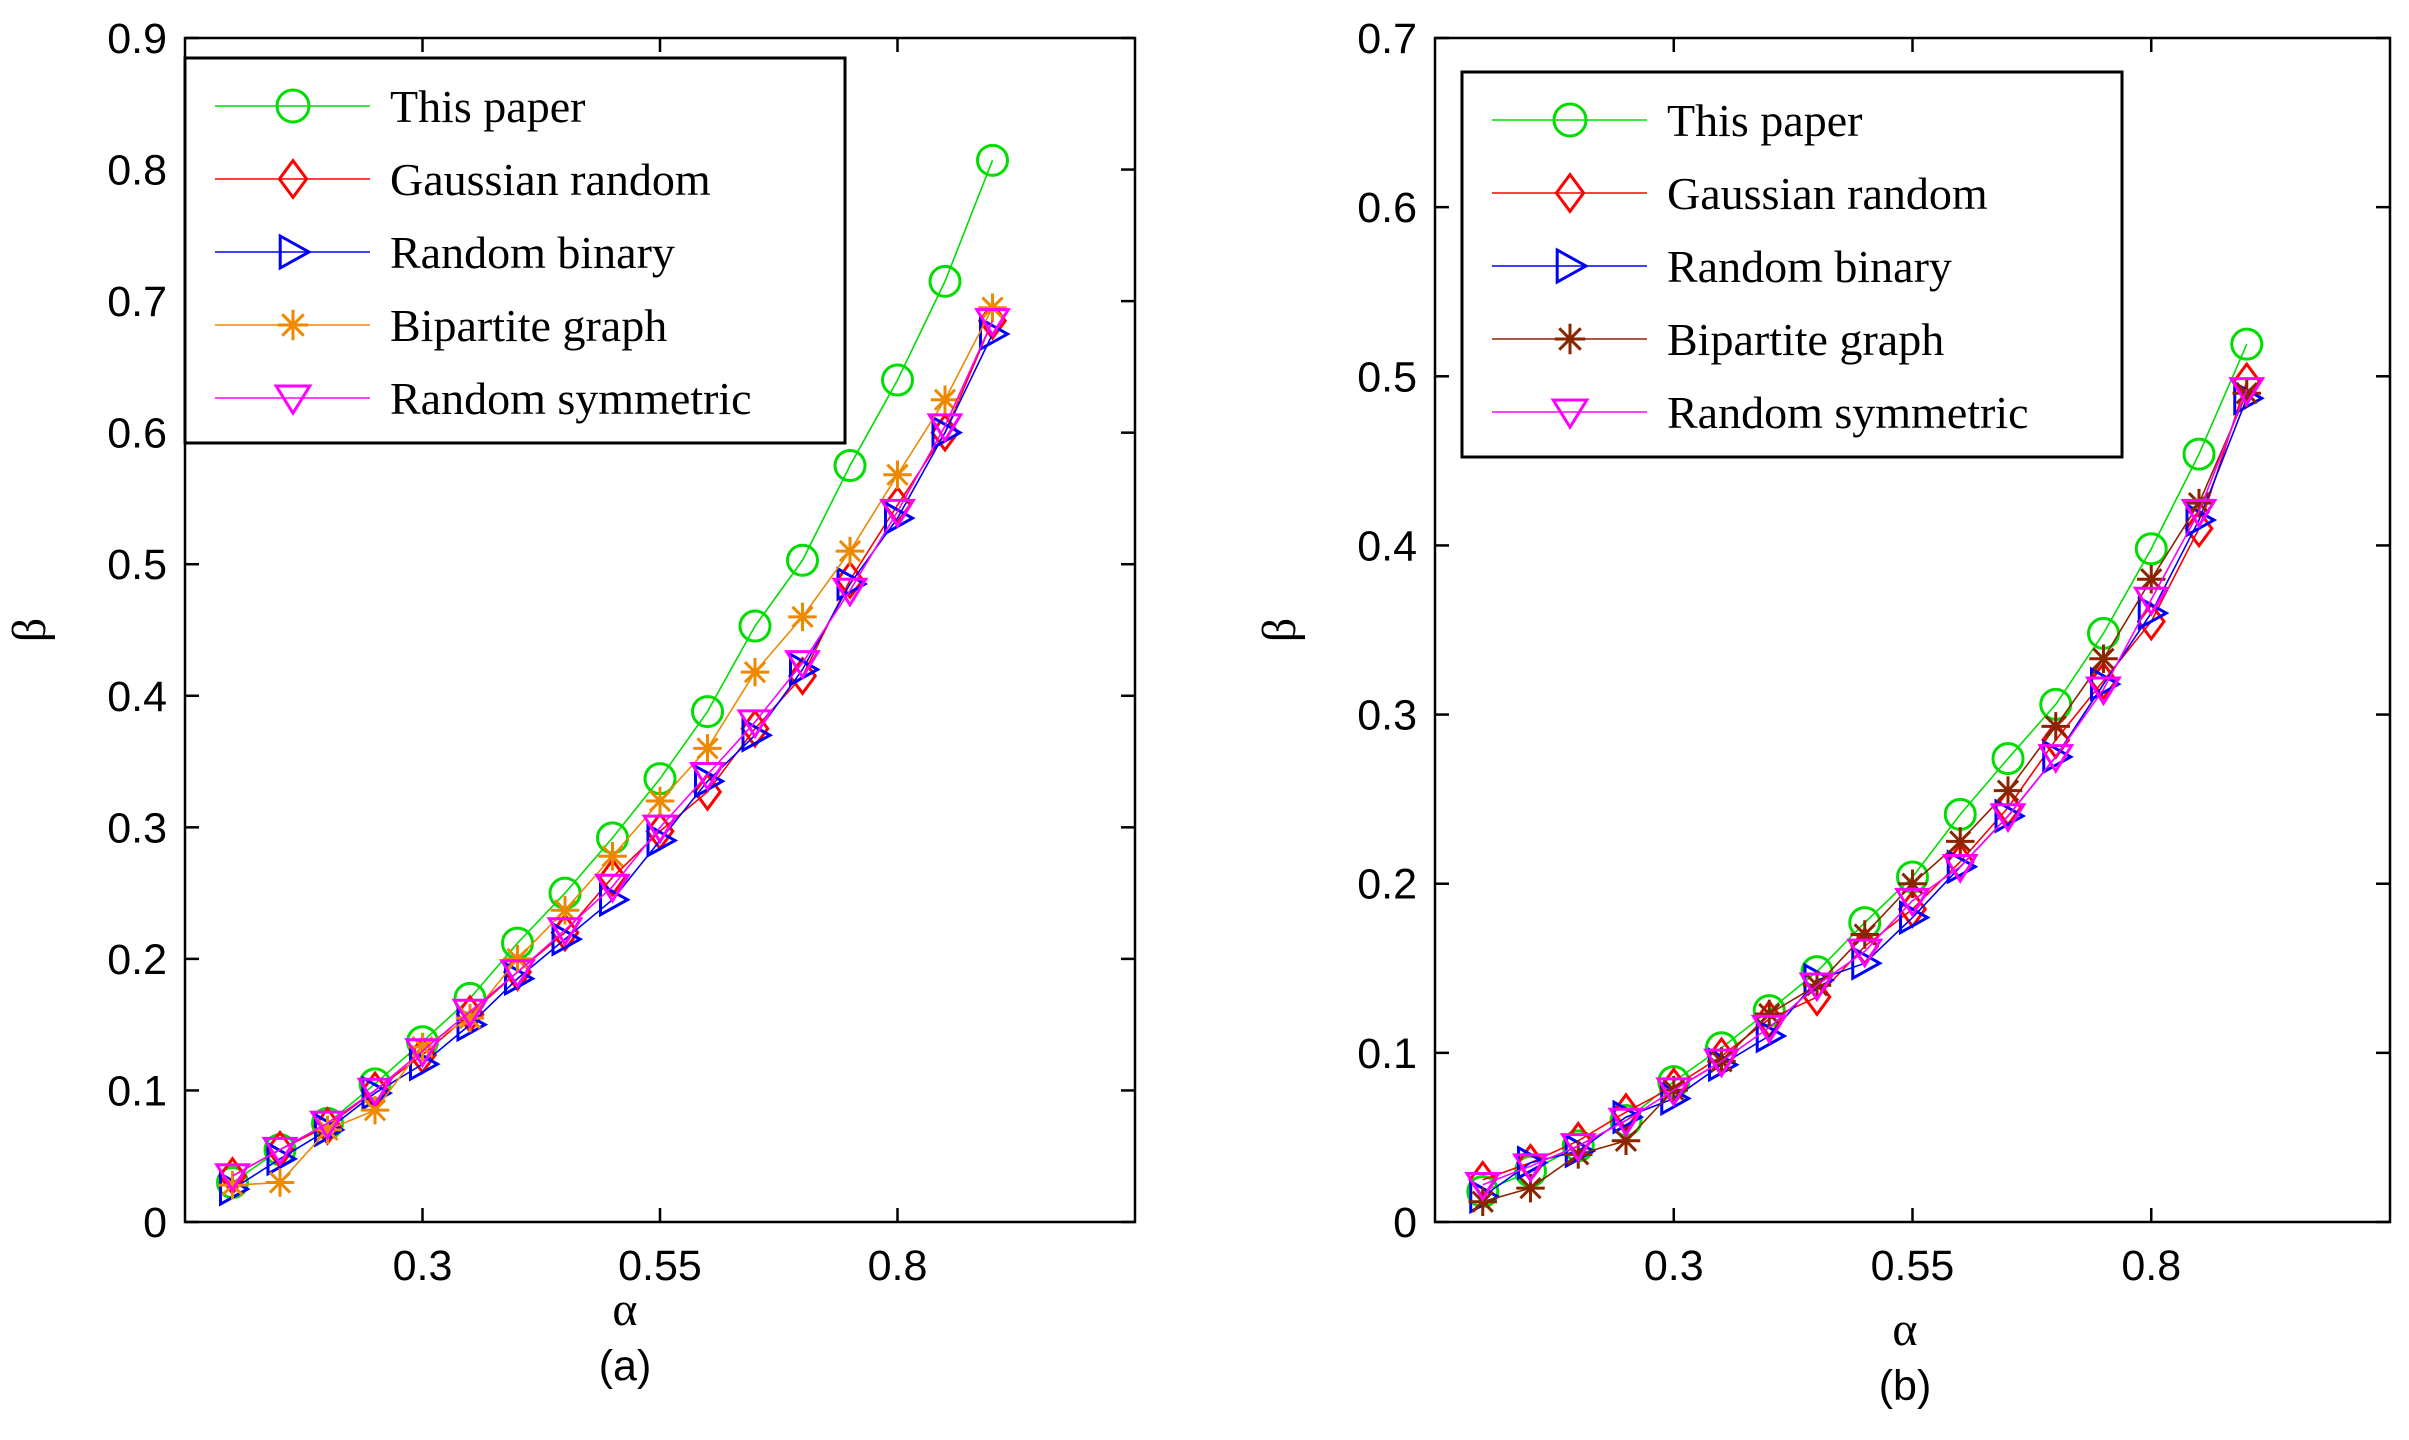 The width and height of the screenshot is (2409, 1440). I want to click on y-tick-label: 0.2, so click(137, 960).